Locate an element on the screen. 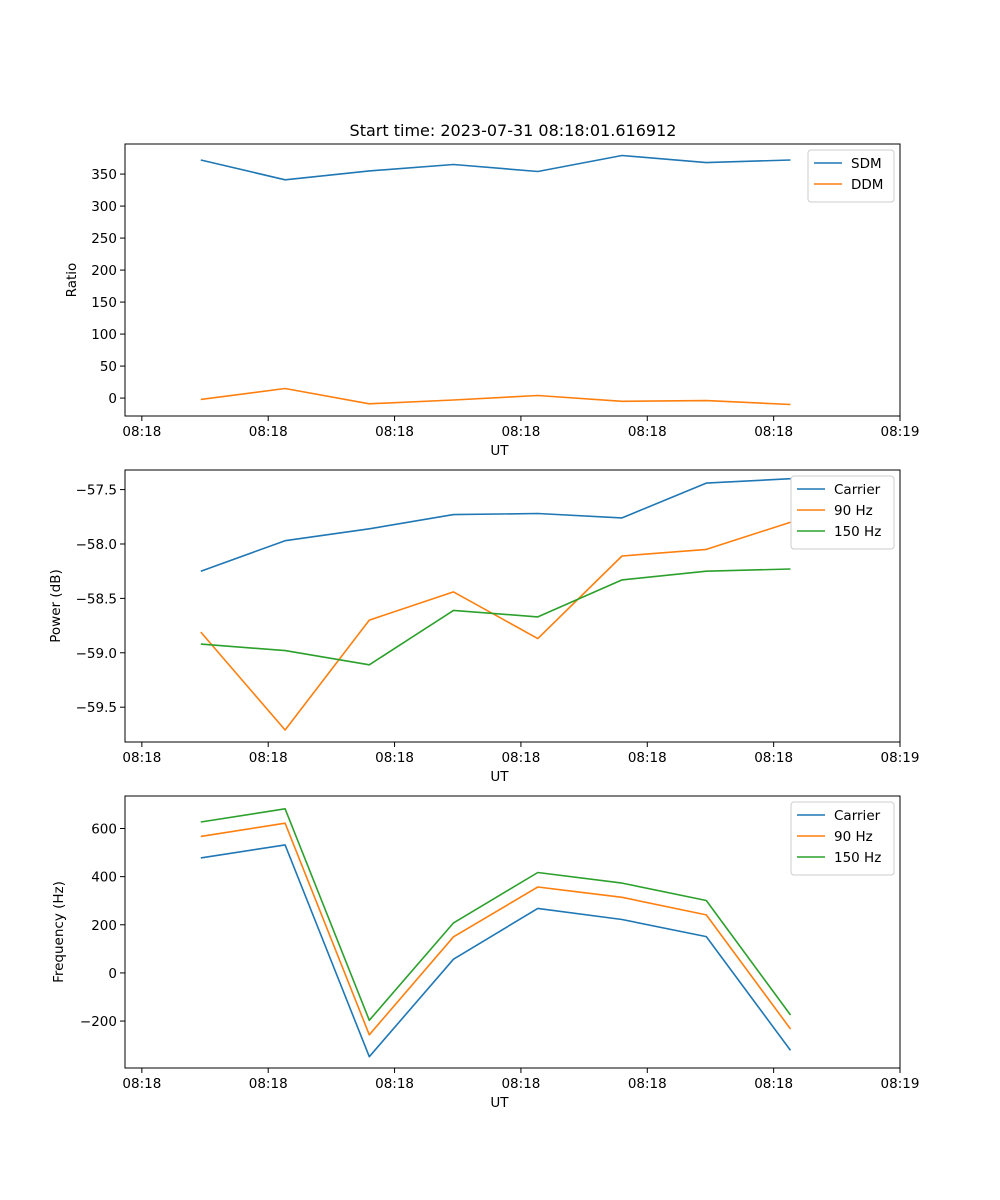 This screenshot has height=1200, width=1000. y-tick-label: 400 is located at coordinates (104, 878).